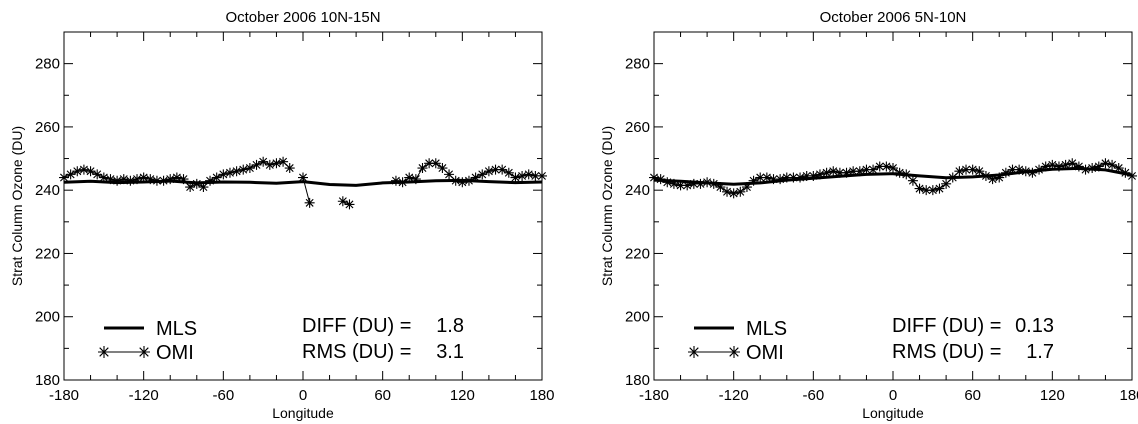 Image resolution: width=1138 pixels, height=424 pixels. I want to click on x-tick-label: -60, so click(223, 395).